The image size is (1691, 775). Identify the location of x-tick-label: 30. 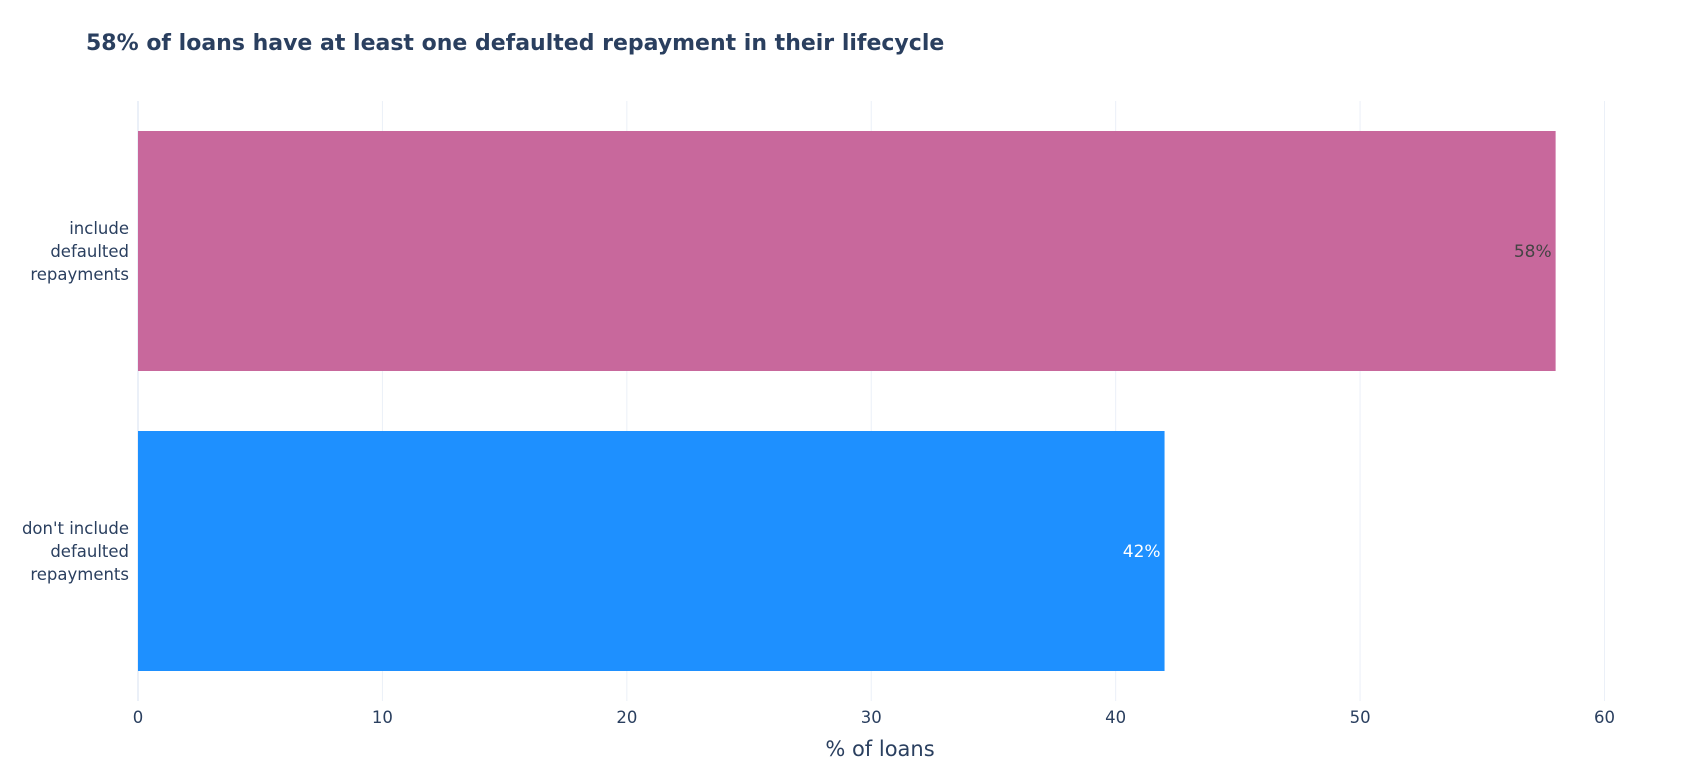
(871, 717).